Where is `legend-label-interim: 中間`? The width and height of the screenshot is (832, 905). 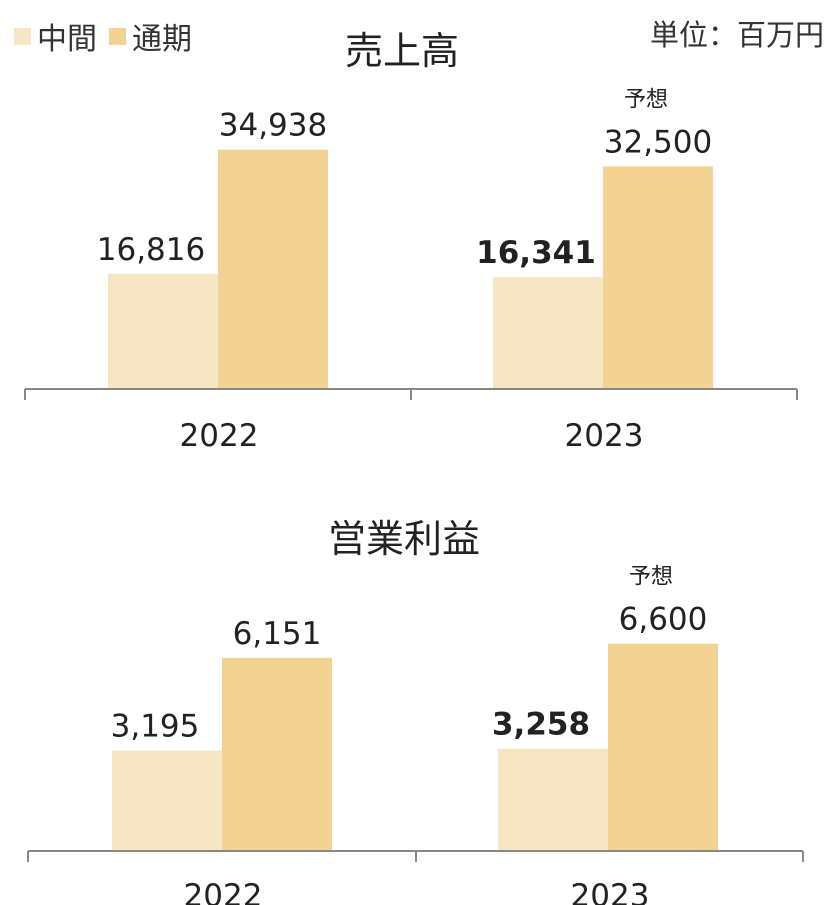
legend-label-interim: 中間 is located at coordinates (67, 39).